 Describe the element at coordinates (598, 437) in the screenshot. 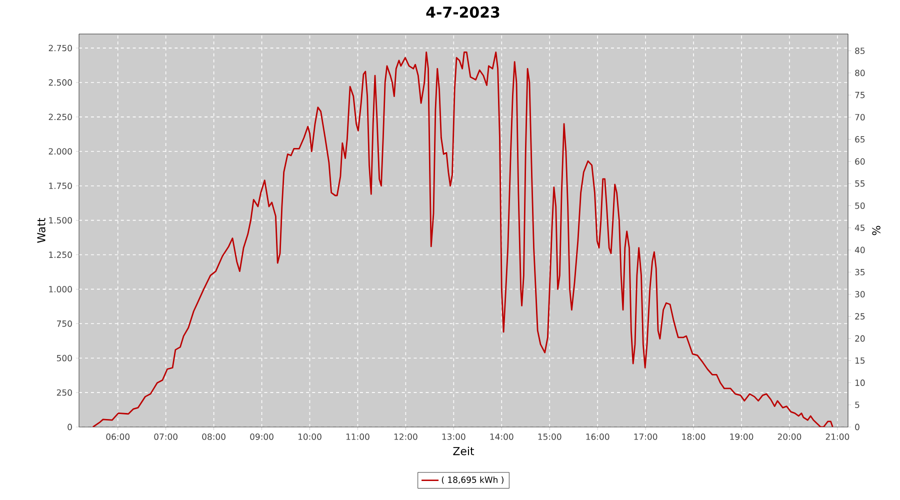

I see `x-tick-label: 16:00` at that location.